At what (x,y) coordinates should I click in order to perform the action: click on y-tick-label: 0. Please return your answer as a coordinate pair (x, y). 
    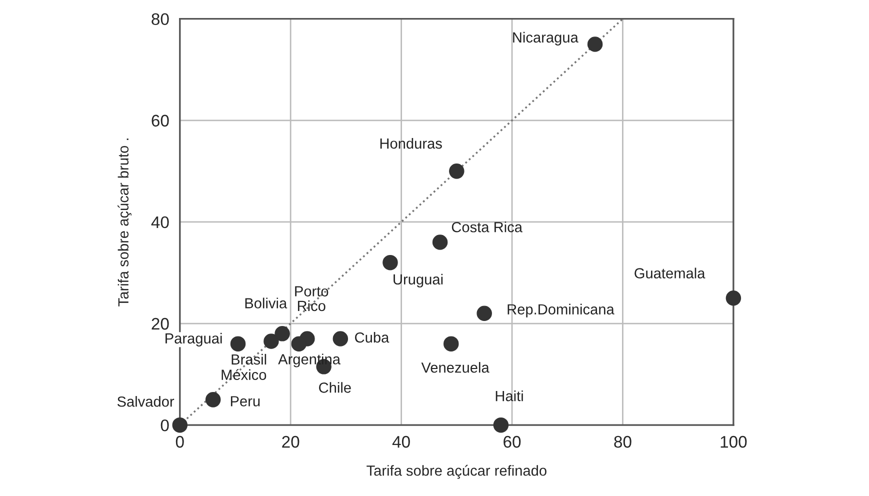
    Looking at the image, I should click on (164, 425).